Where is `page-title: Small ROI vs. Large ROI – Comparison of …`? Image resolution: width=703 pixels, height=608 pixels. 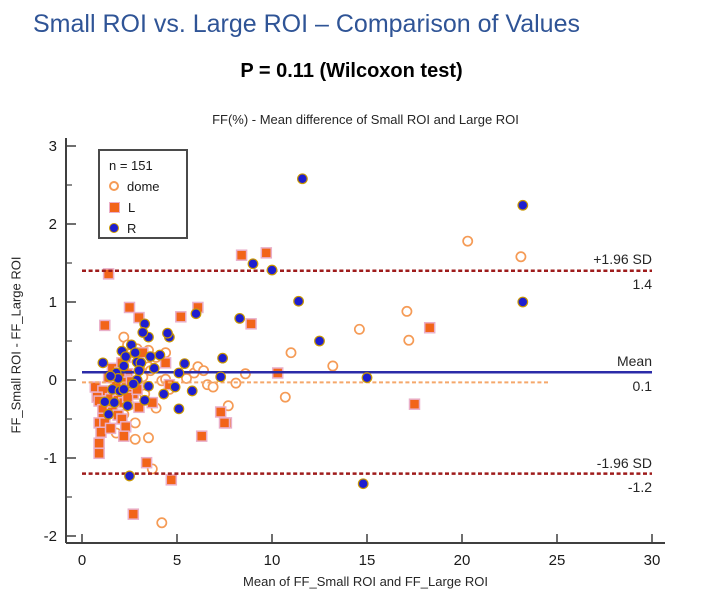
page-title: Small ROI vs. Large ROI – Comparison of … is located at coordinates (306, 24).